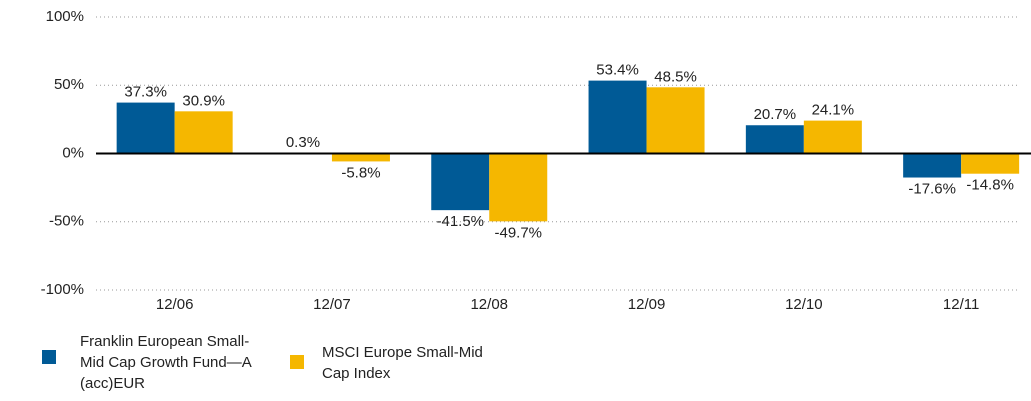 This screenshot has width=1031, height=401. What do you see at coordinates (145, 92) in the screenshot?
I see `value-label: 37.3%` at bounding box center [145, 92].